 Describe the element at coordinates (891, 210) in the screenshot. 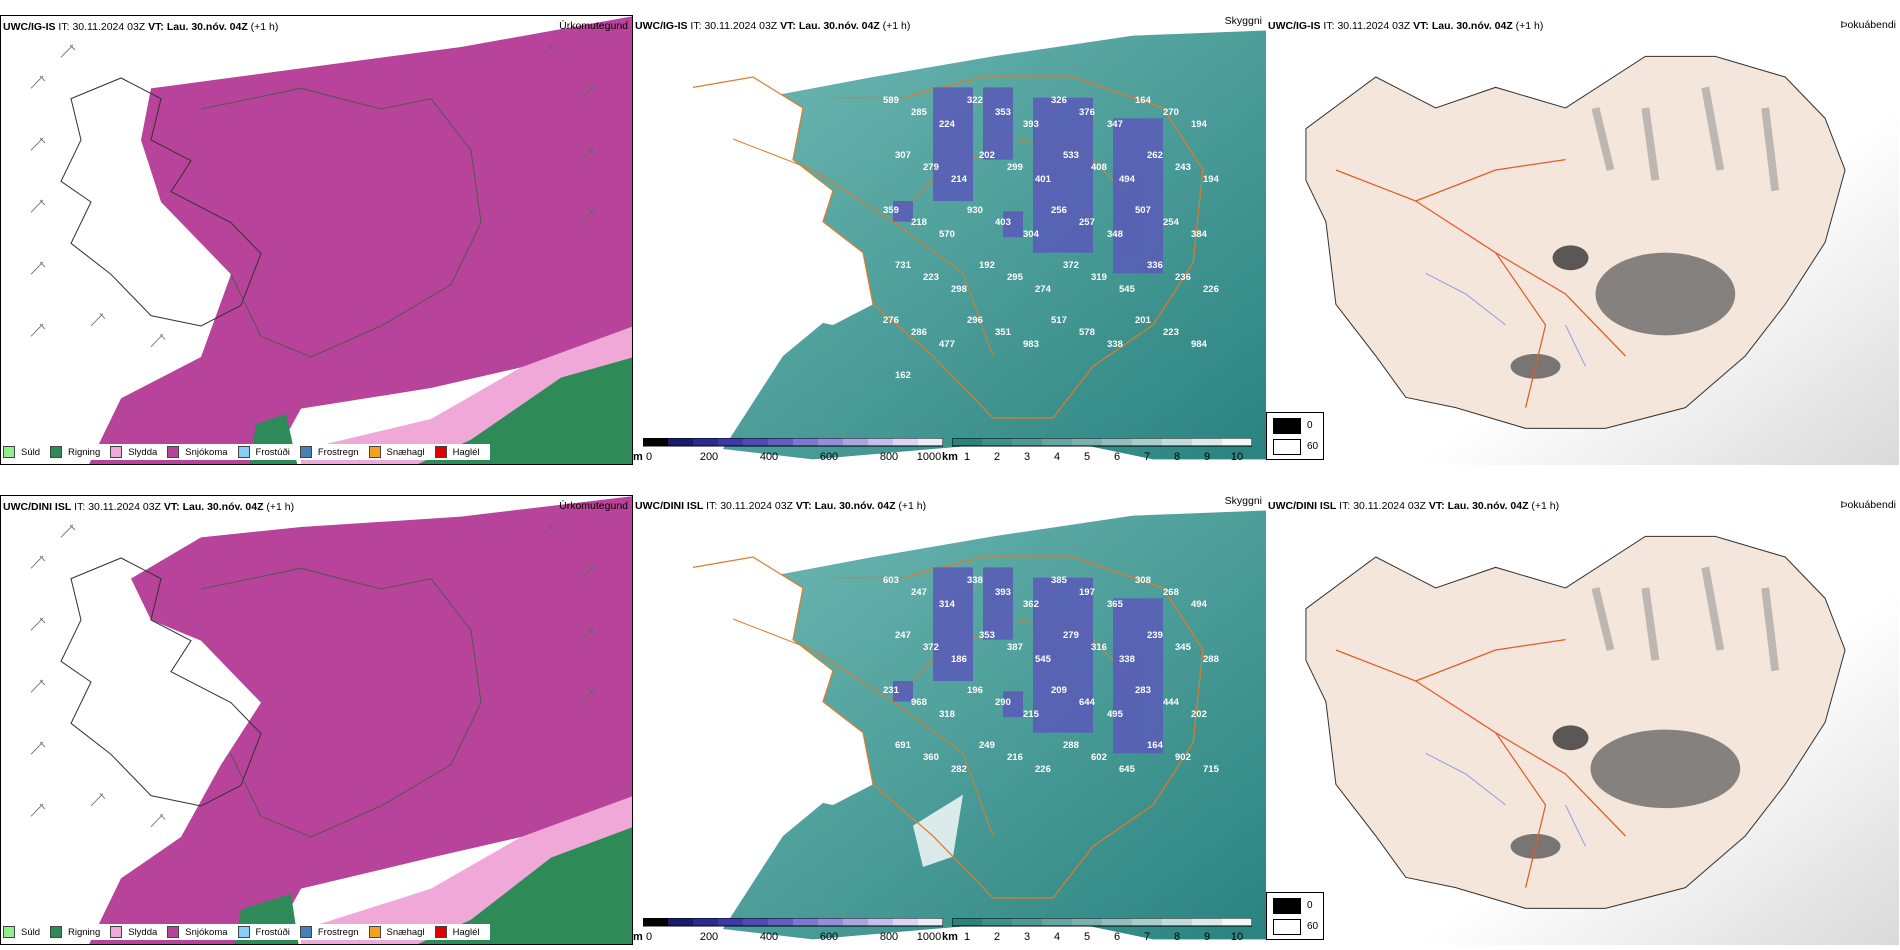

I see `ceiling-label: 359` at that location.